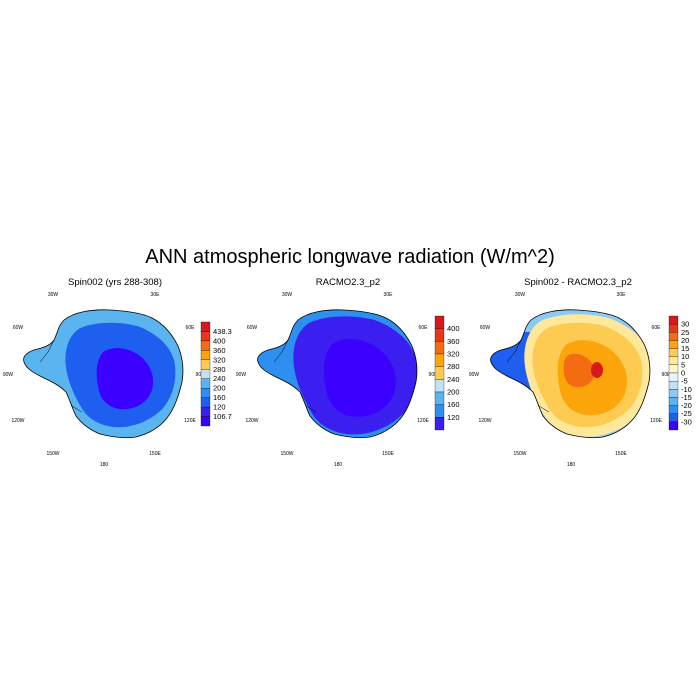  Describe the element at coordinates (685, 348) in the screenshot. I see `colorbar-label: 15` at that location.